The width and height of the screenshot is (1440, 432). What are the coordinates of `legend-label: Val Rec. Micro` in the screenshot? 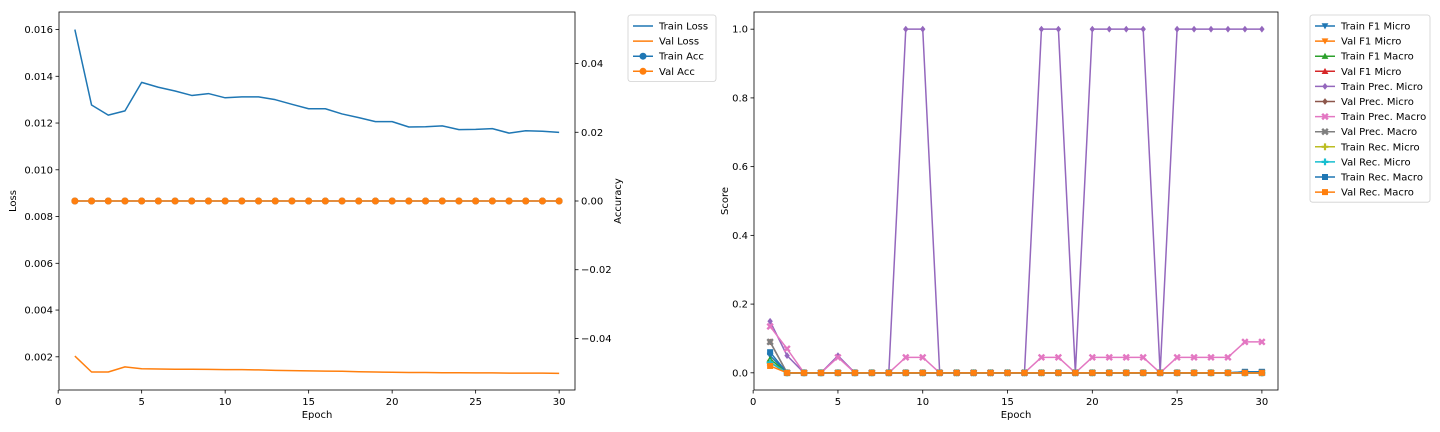 It's located at (1376, 162).